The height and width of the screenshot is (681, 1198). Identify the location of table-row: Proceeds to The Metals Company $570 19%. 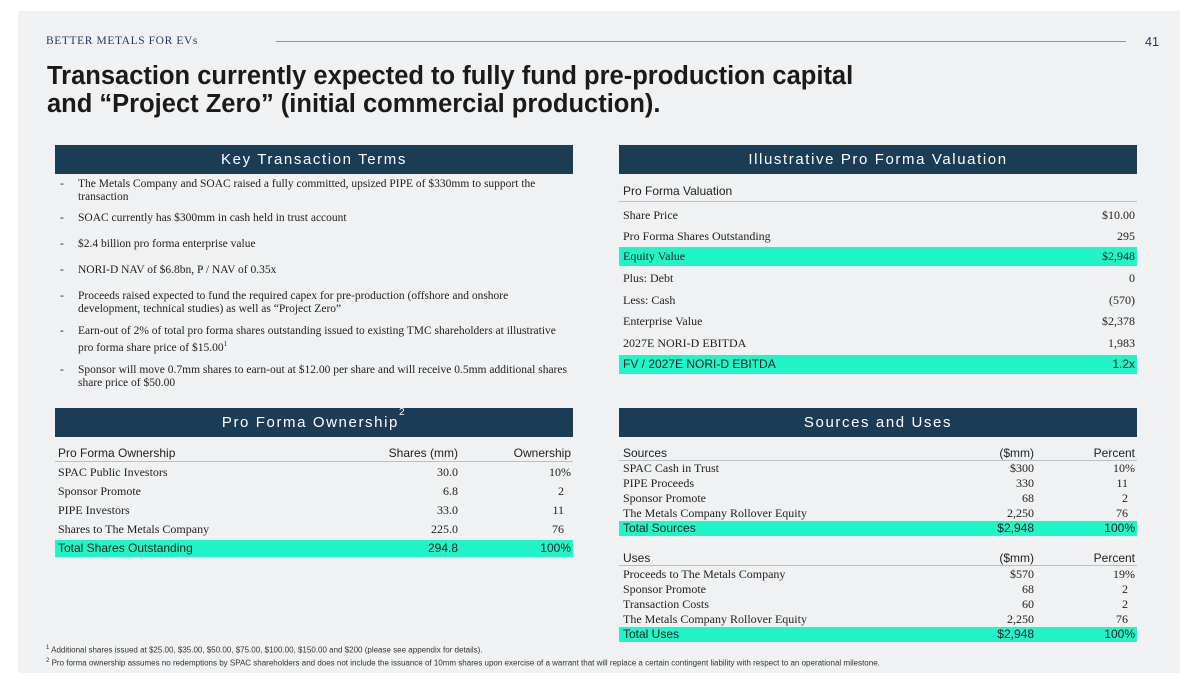
(878, 574).